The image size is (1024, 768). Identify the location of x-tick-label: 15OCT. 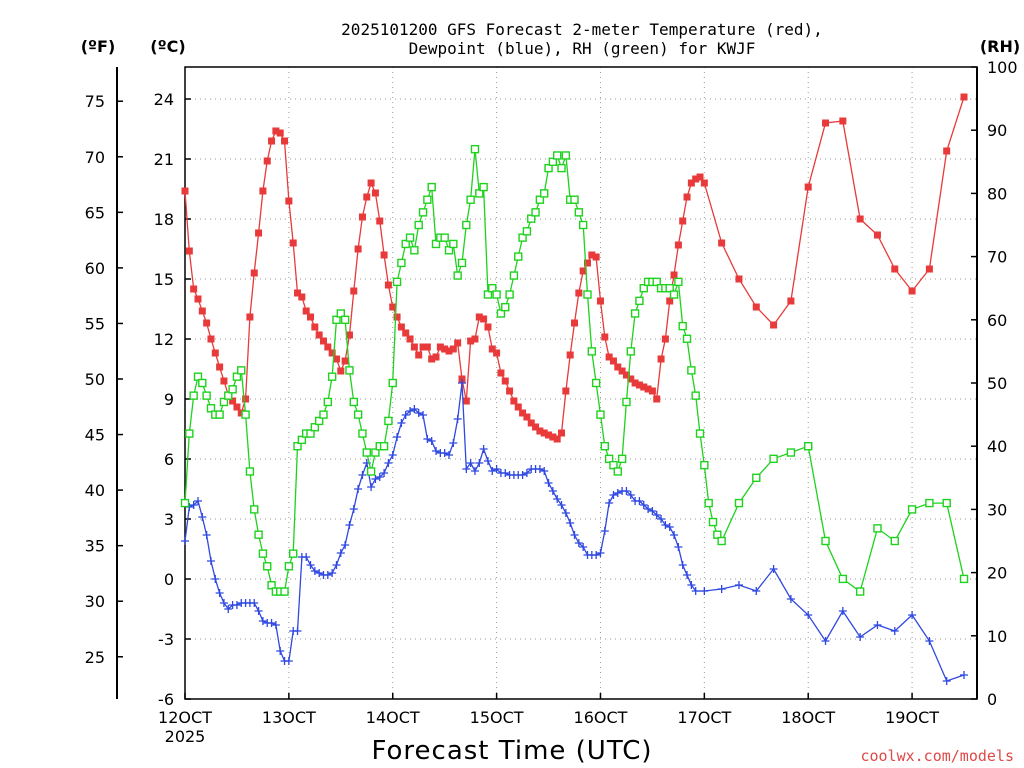
(497, 717).